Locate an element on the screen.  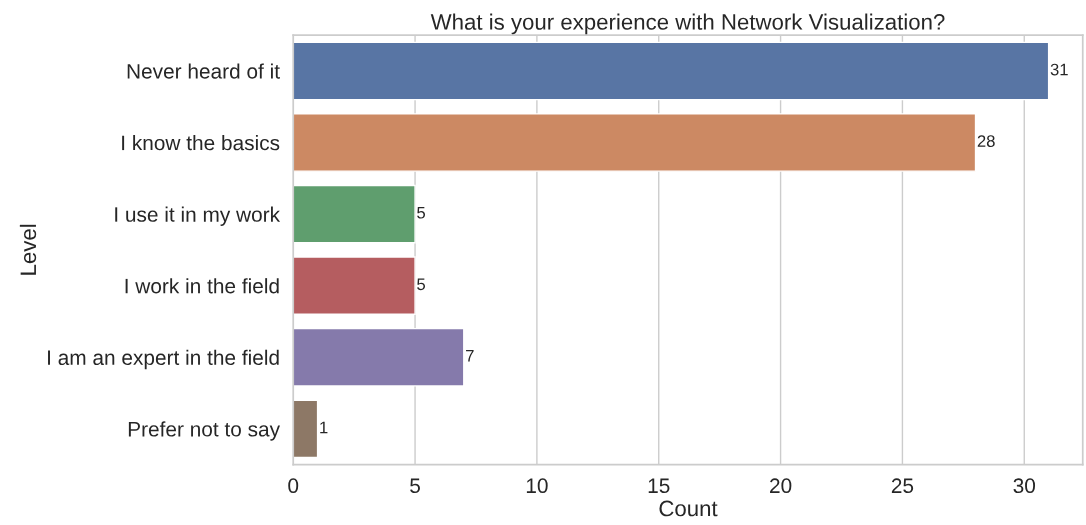
y-tick-label: I know the basics is located at coordinates (201, 142).